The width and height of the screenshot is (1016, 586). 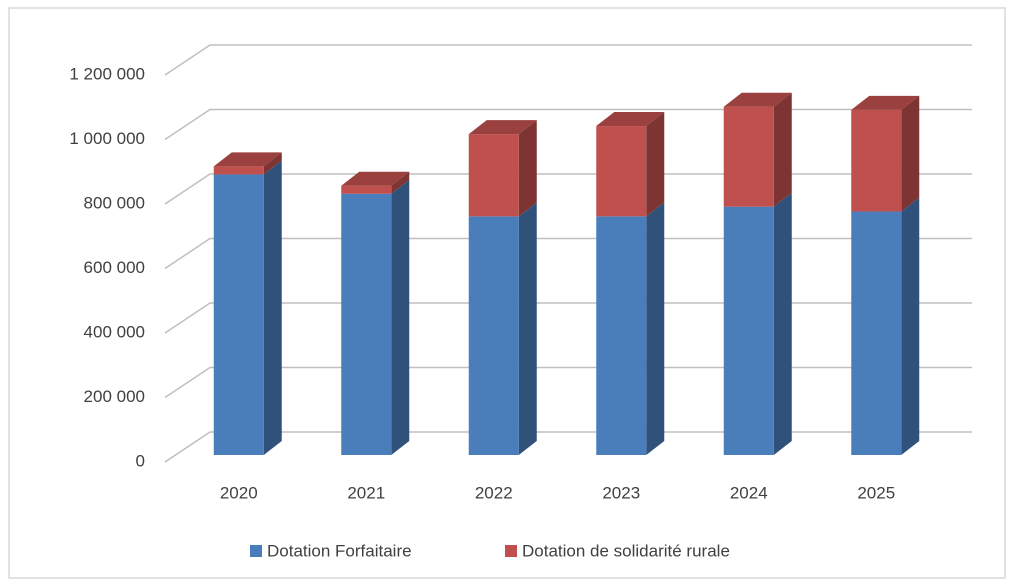 What do you see at coordinates (114, 331) in the screenshot?
I see `y-tick-label: 400 000` at bounding box center [114, 331].